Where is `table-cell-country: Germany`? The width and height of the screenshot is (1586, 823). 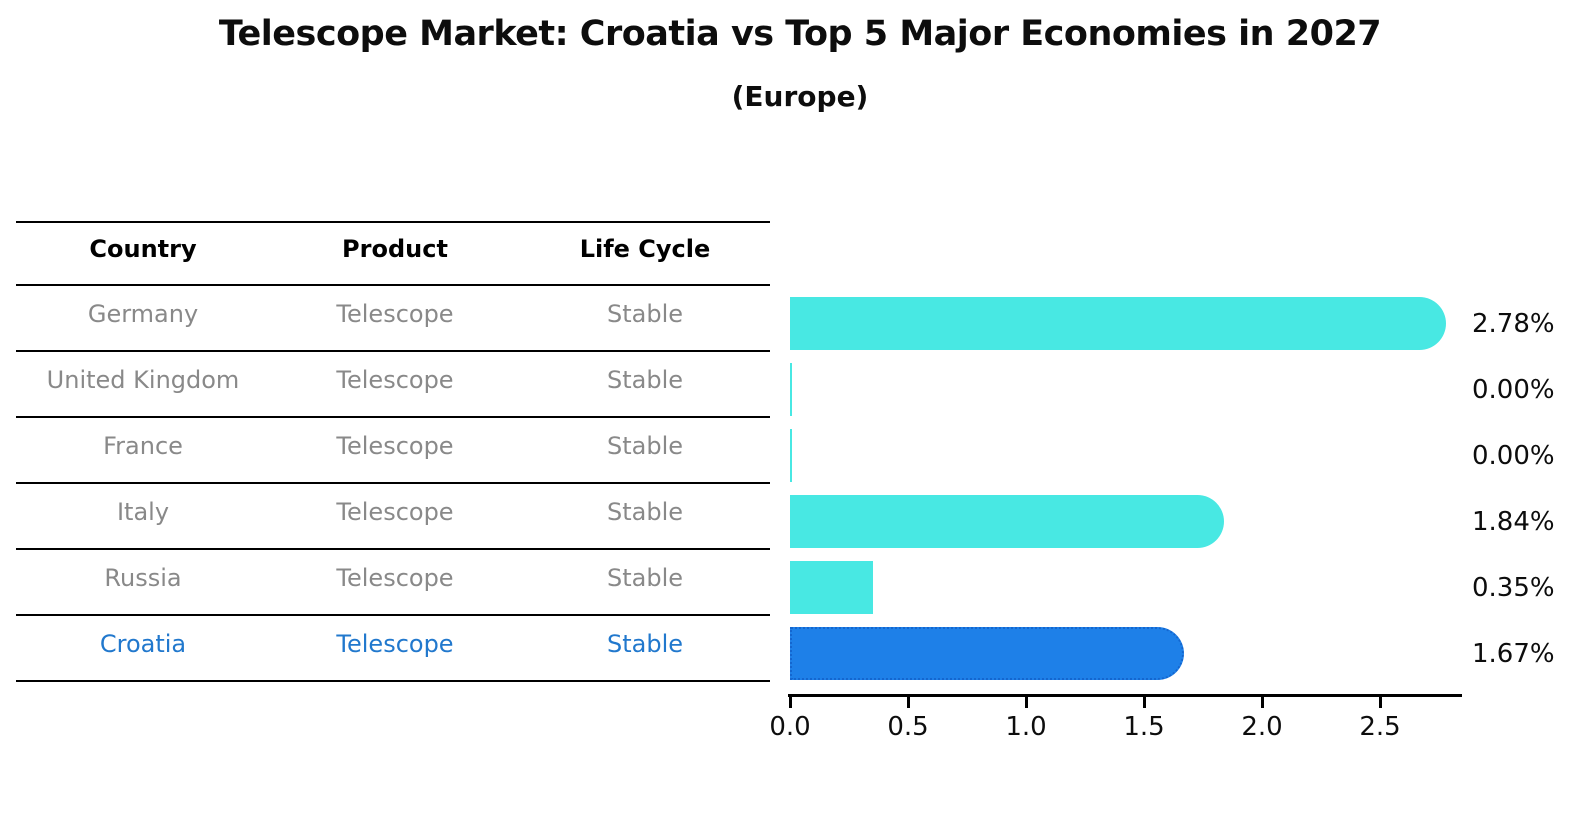
table-cell-country: Germany is located at coordinates (143, 314).